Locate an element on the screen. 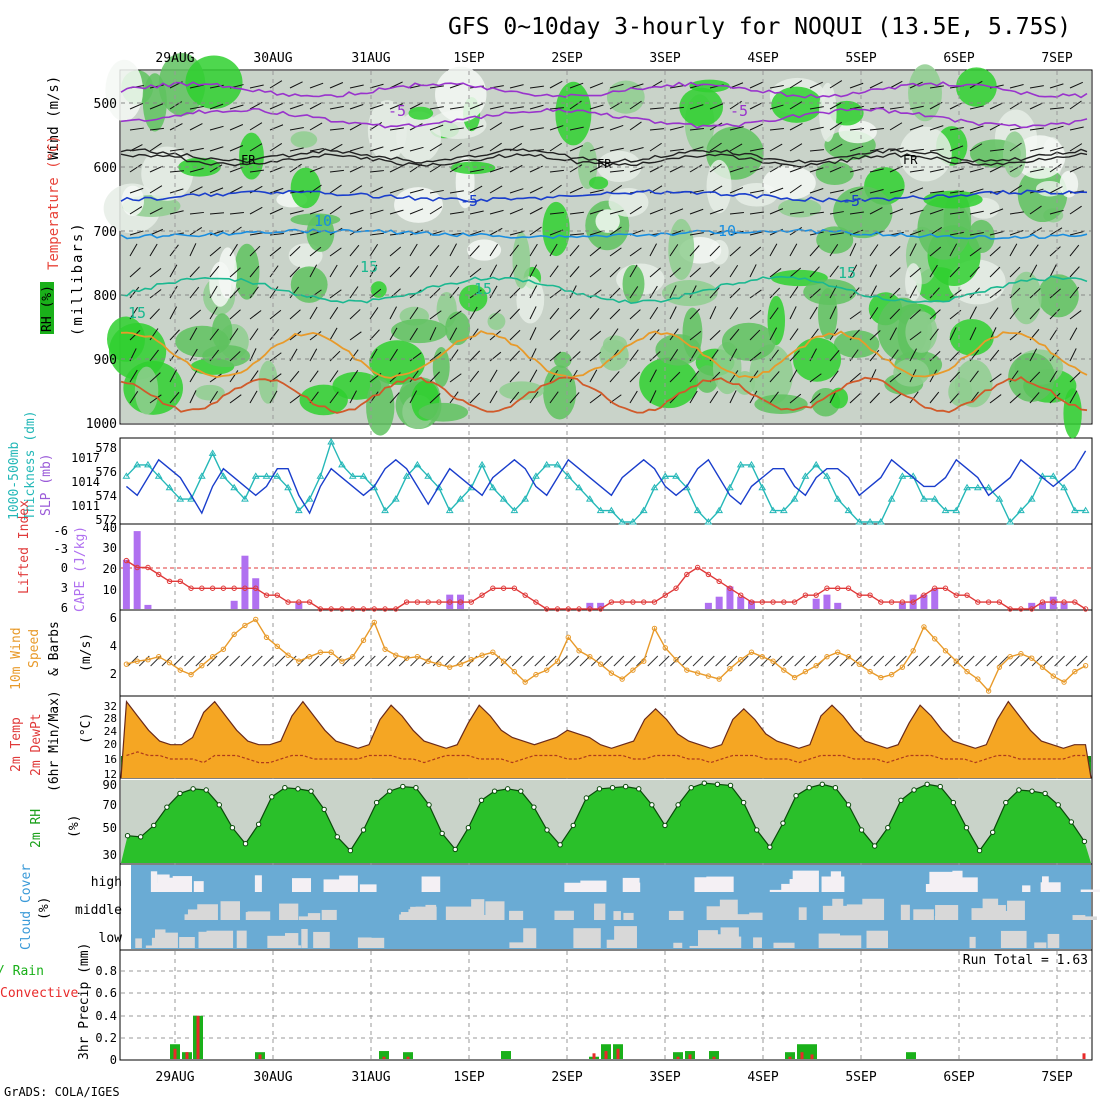  tick-2: 2 is located at coordinates (113, 674).